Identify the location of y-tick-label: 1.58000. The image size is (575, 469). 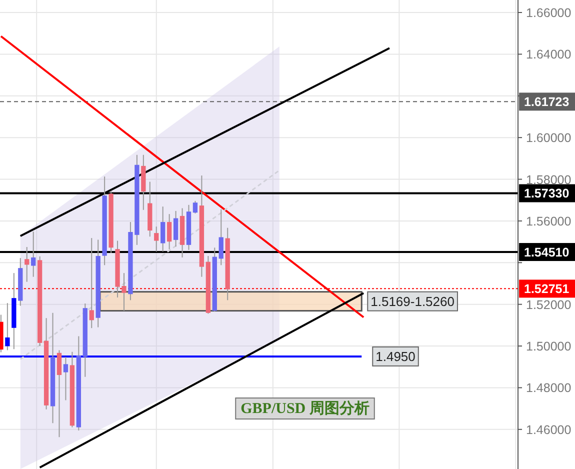
(549, 179).